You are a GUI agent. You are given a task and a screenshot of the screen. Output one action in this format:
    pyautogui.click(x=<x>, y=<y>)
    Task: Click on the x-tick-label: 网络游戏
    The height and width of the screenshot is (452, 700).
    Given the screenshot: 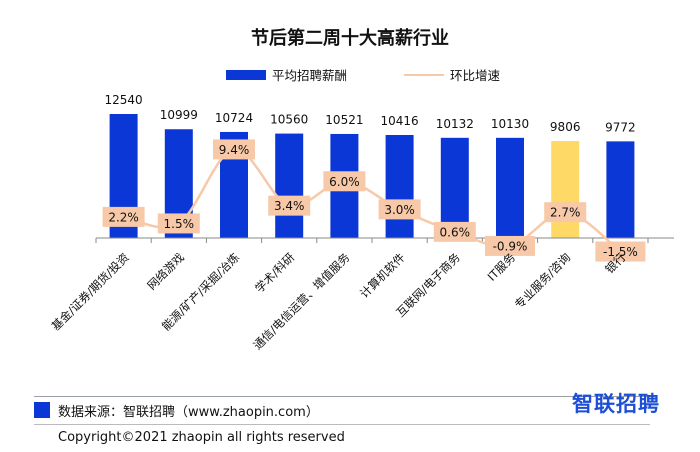 What is the action you would take?
    pyautogui.click(x=165, y=271)
    